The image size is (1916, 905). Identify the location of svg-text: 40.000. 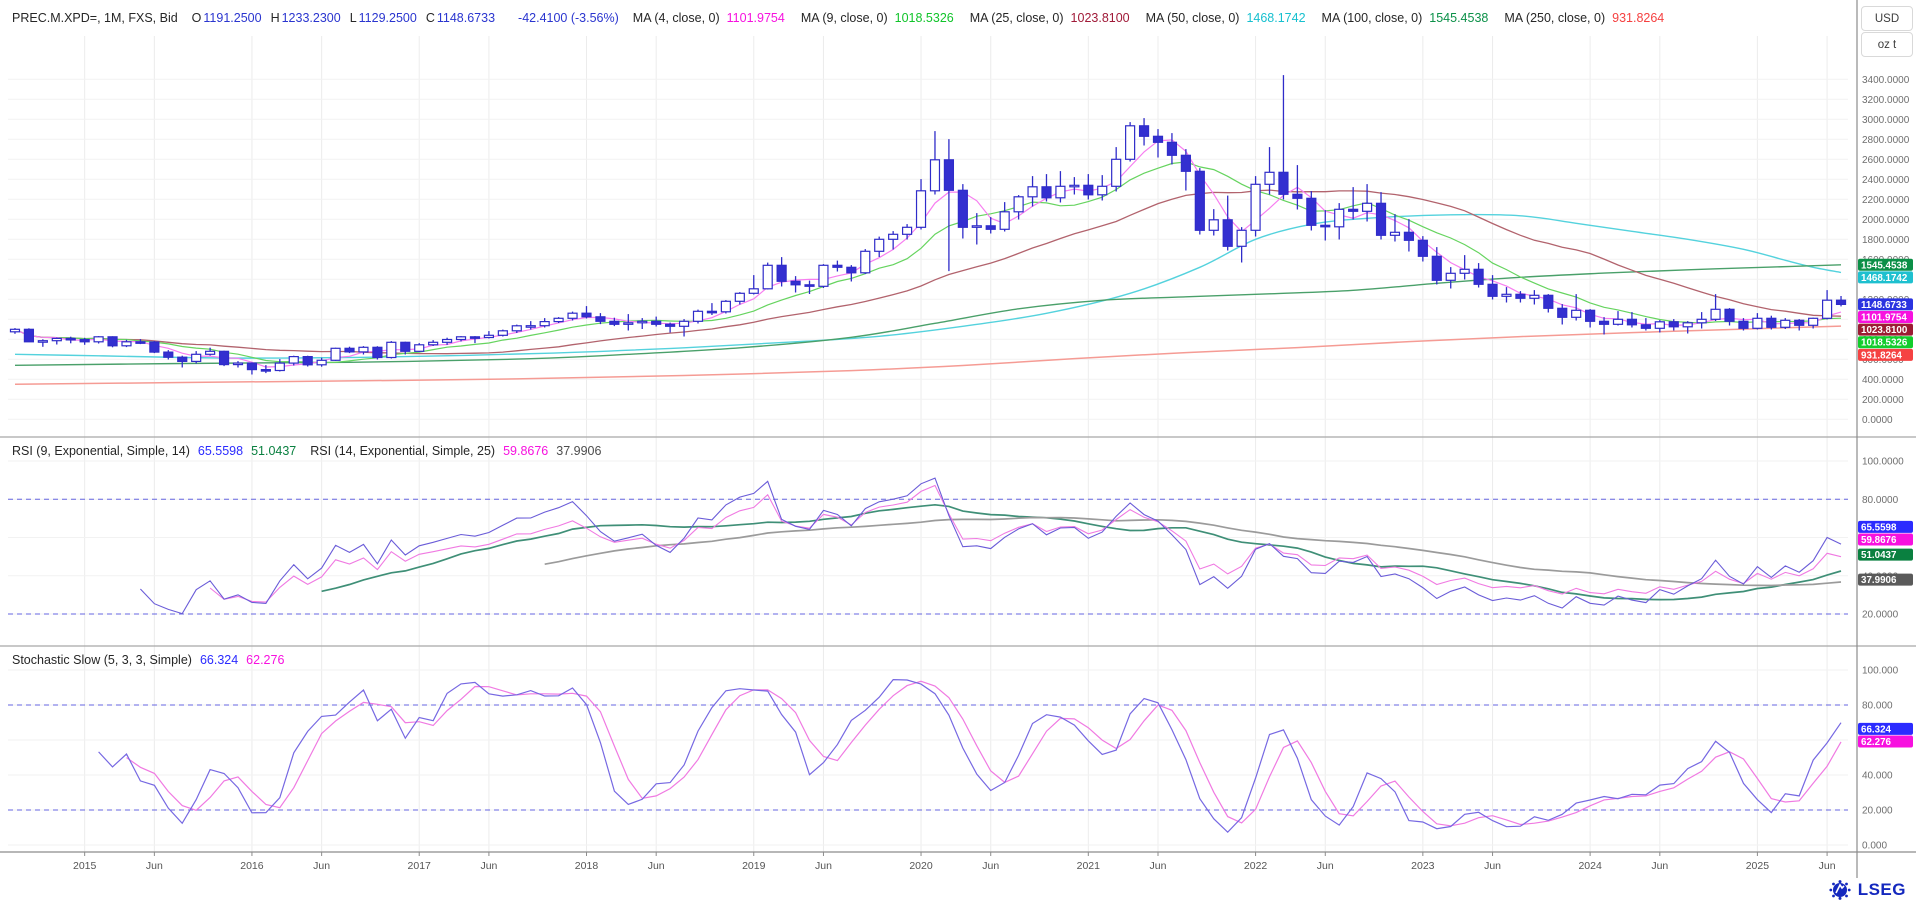
(1877, 776).